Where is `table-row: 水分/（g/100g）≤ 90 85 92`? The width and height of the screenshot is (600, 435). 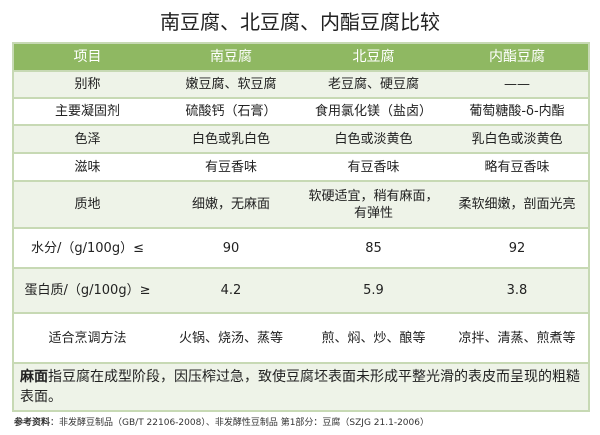
table-row: 水分/（g/100g）≤ 90 85 92 is located at coordinates (301, 248).